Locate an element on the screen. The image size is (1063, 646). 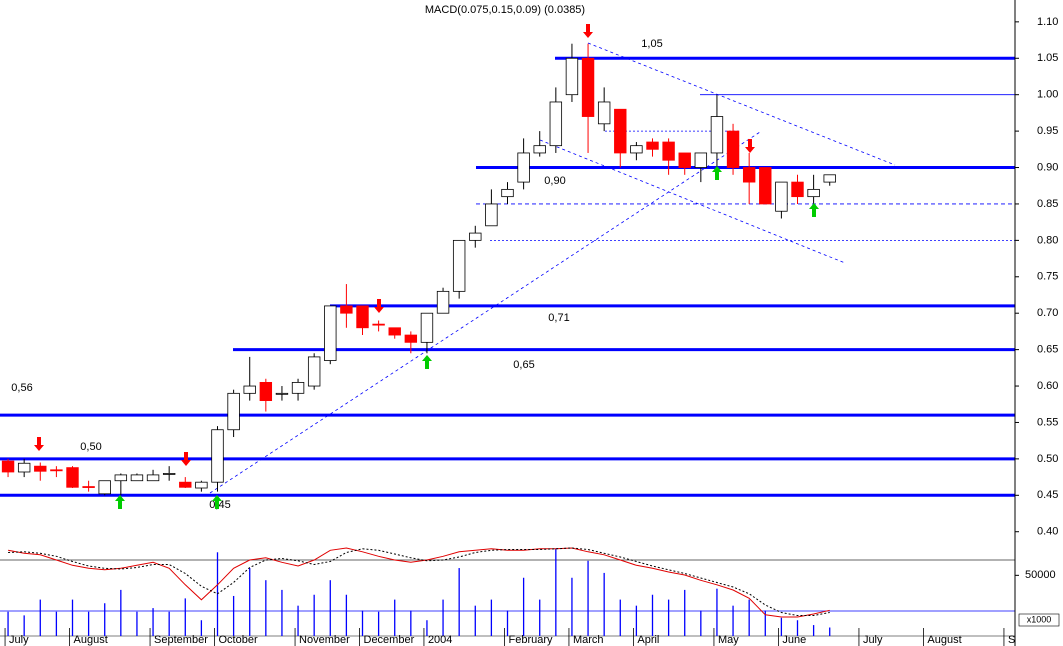
x-tick-label: April is located at coordinates (648, 640).